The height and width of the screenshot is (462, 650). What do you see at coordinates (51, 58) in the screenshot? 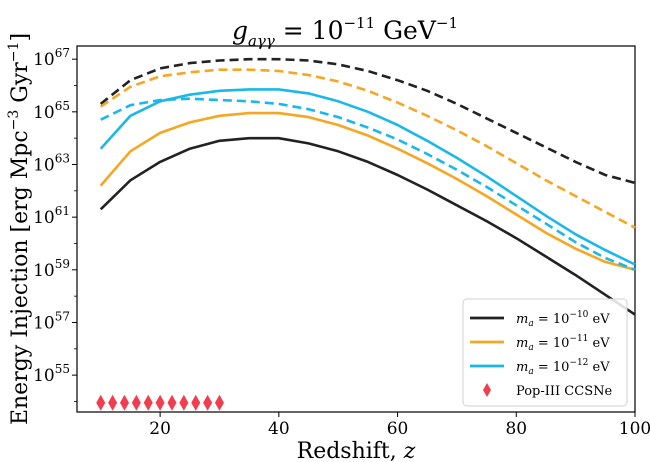
I see `y-tick-label: 1067` at bounding box center [51, 58].